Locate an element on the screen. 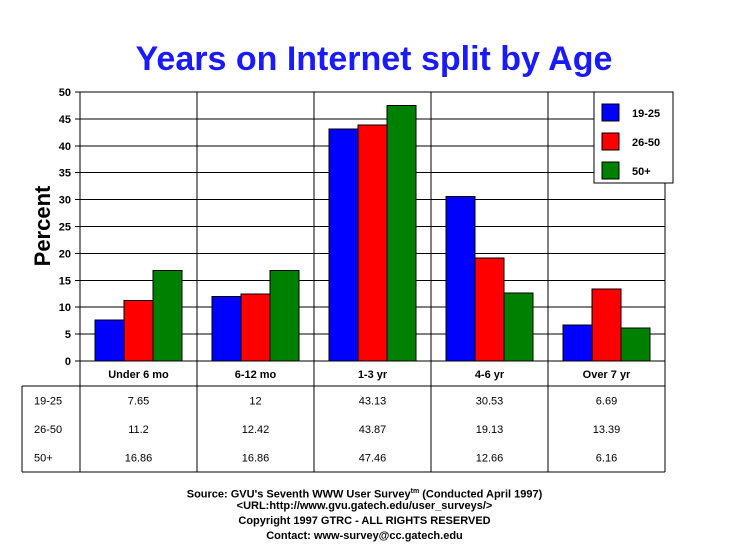 This screenshot has width=729, height=553. table-cell: 19.13 is located at coordinates (490, 430).